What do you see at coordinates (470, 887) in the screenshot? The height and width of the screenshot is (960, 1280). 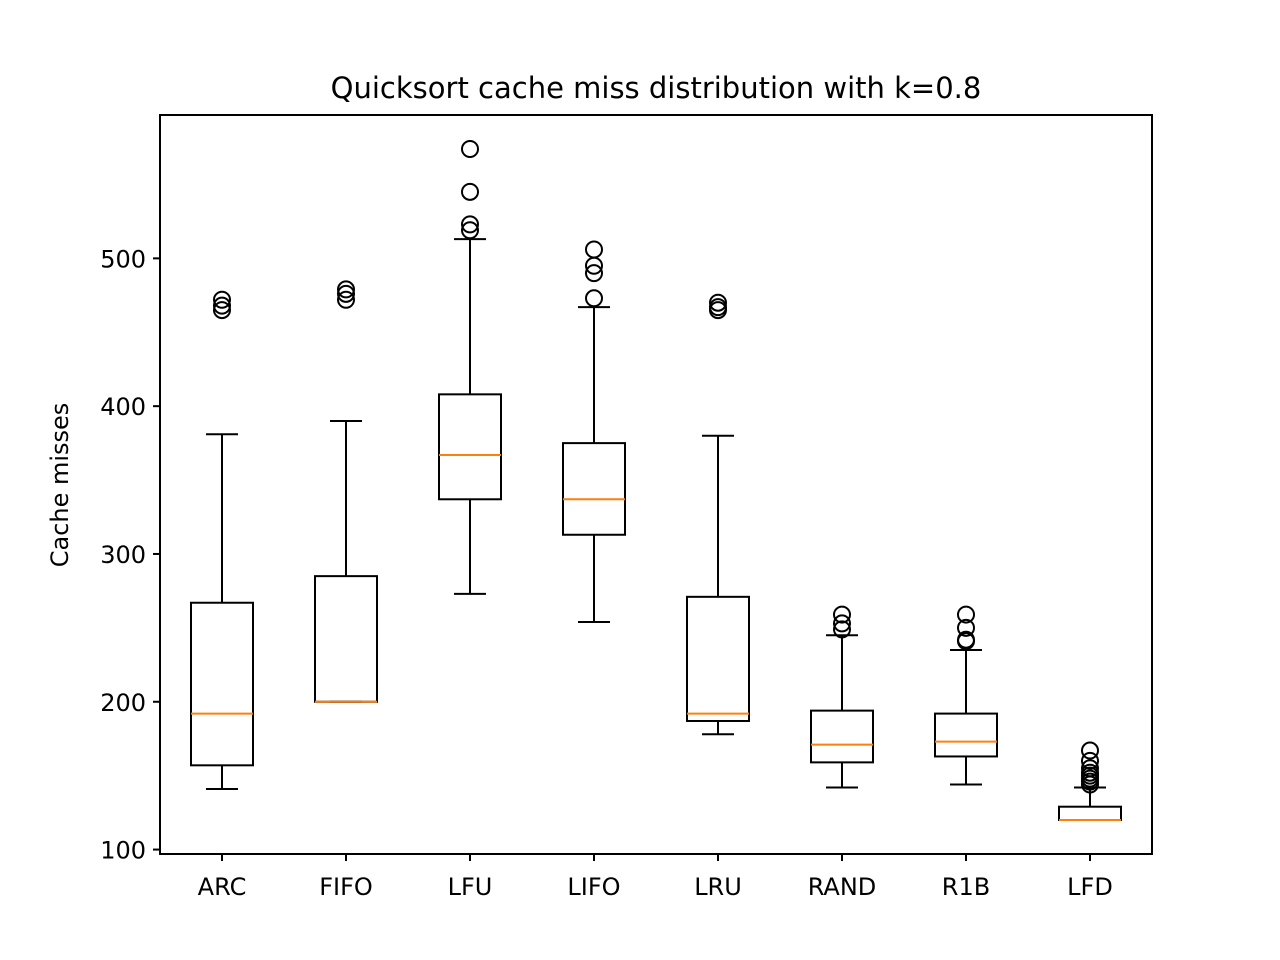 I see `x-tick-label: LFU` at bounding box center [470, 887].